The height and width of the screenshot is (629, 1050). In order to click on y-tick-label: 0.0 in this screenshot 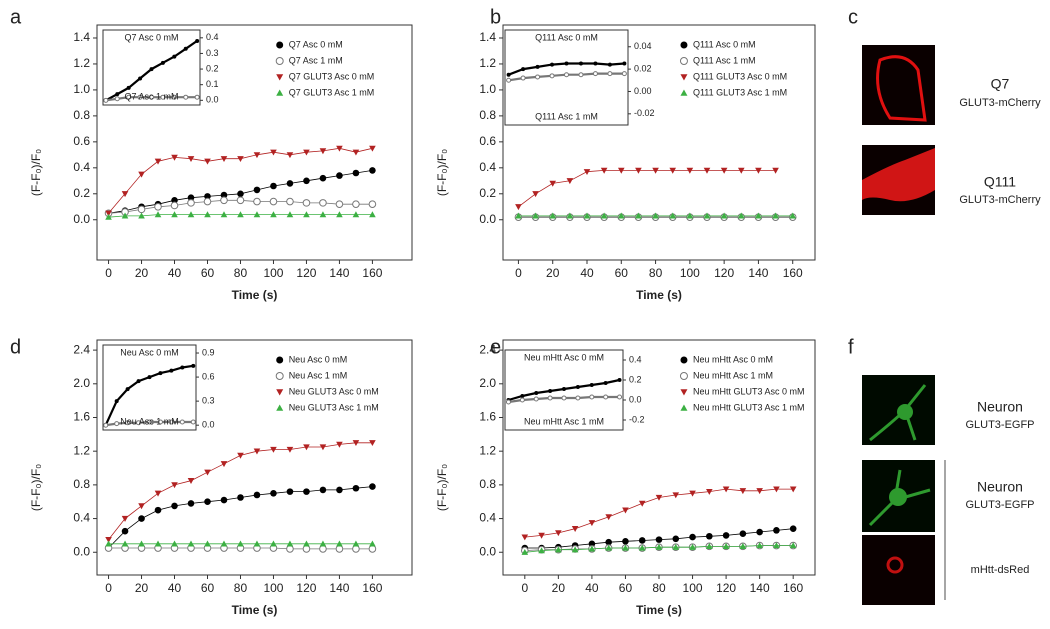, I will do `click(81, 551)`.